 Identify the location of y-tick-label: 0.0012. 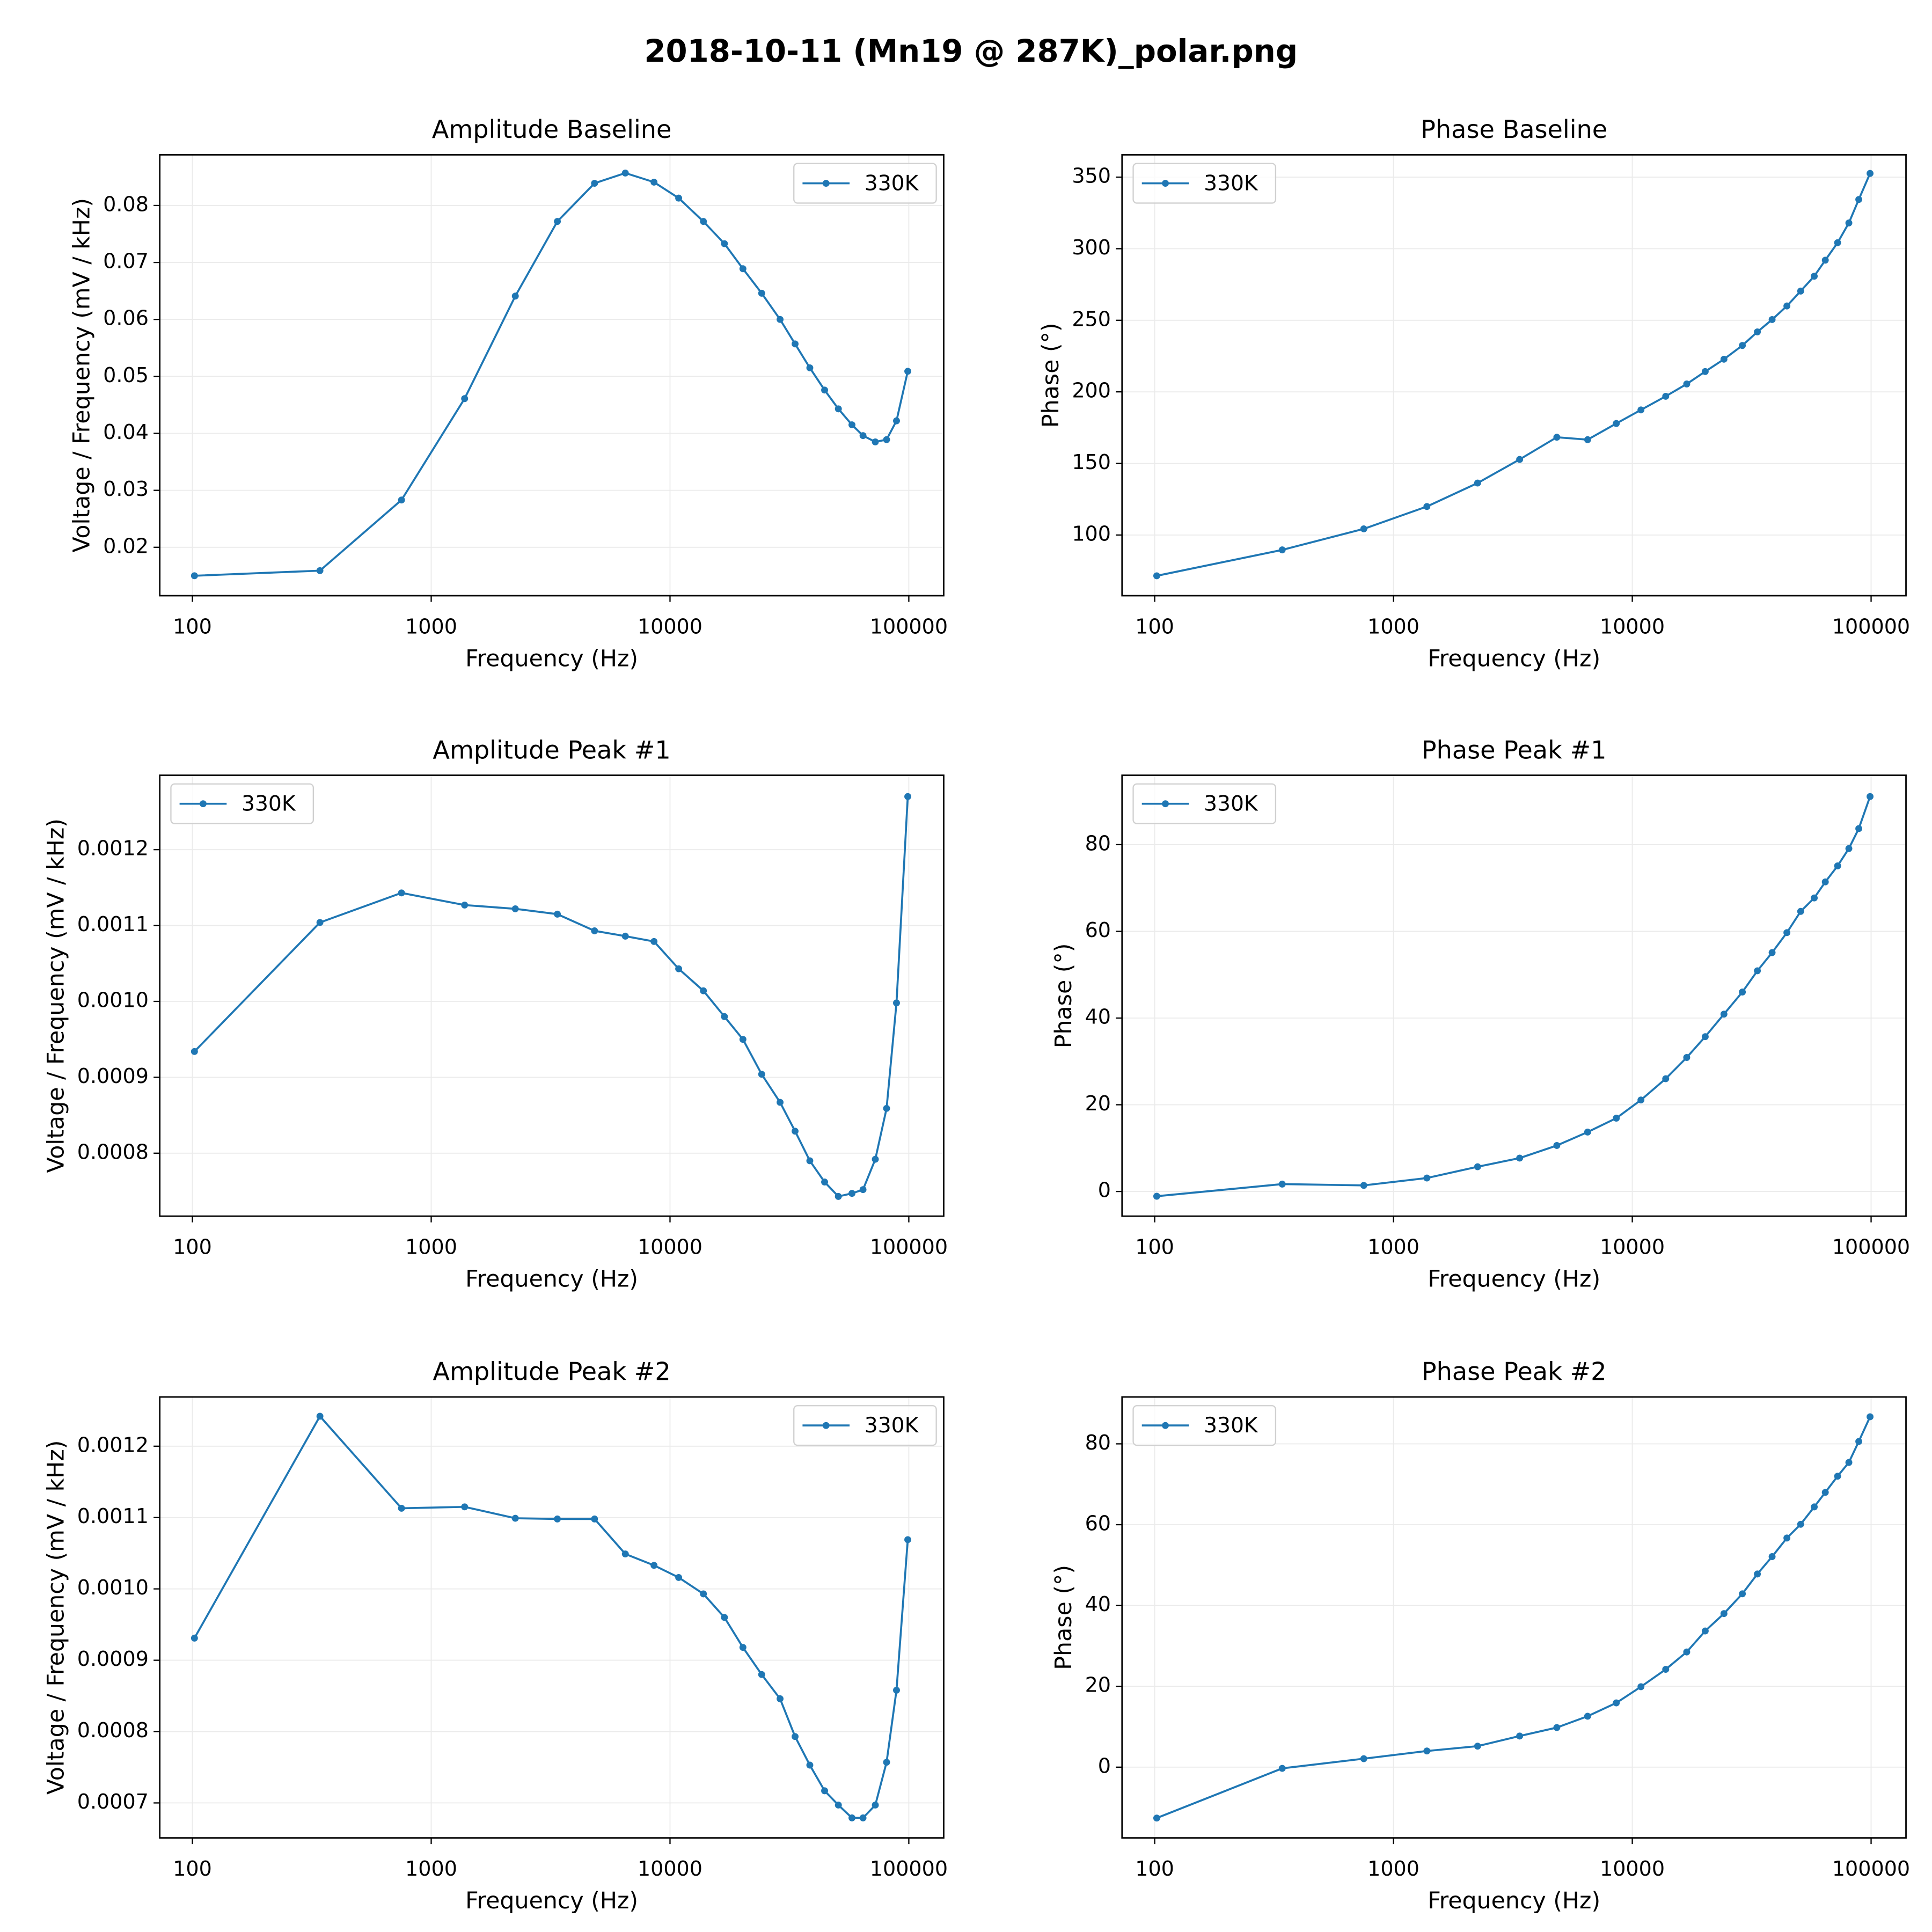
(113, 848).